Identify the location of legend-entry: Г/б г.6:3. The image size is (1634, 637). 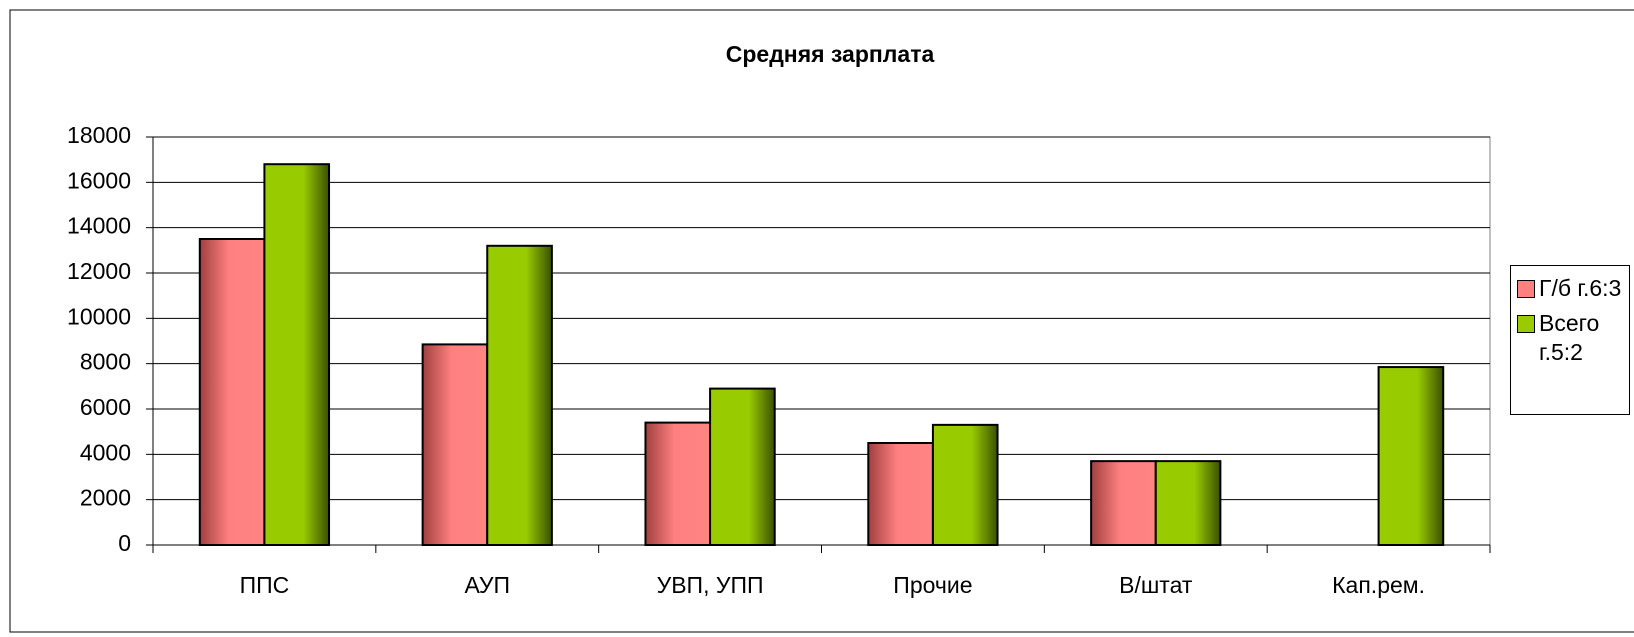
(1570, 288).